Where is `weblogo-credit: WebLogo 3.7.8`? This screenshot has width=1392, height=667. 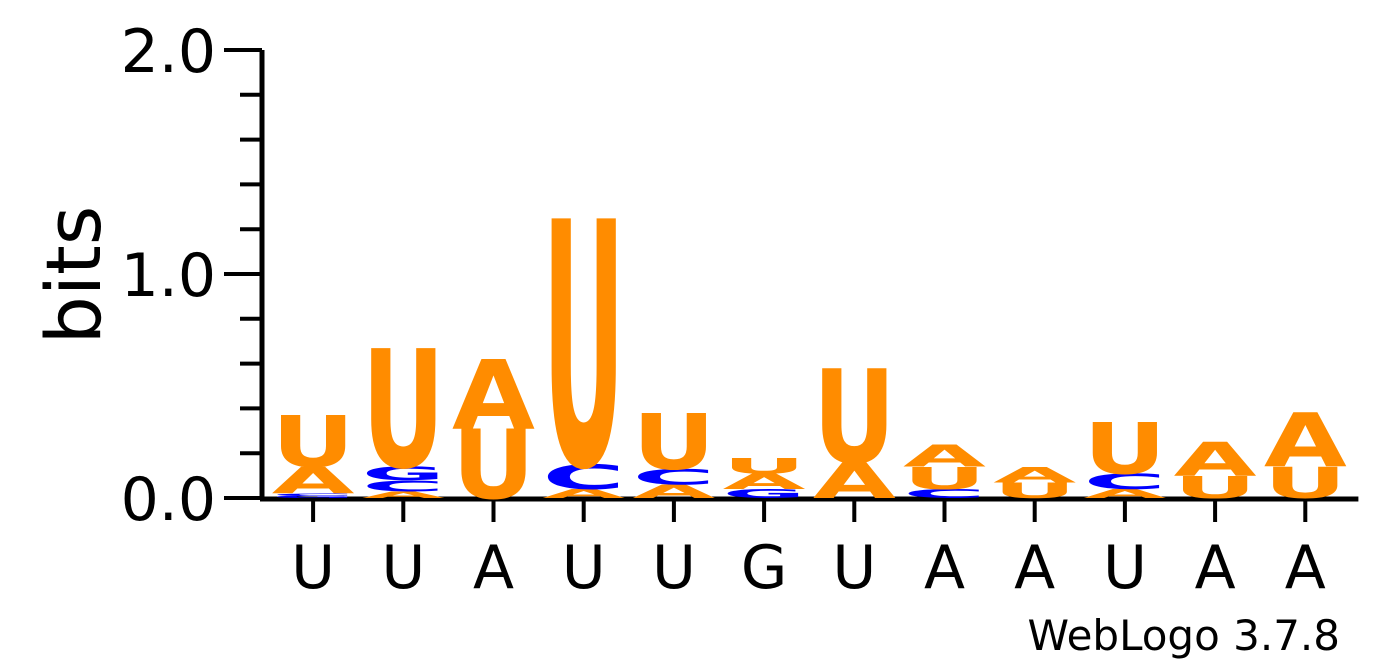 weblogo-credit: WebLogo 3.7.8 is located at coordinates (1184, 635).